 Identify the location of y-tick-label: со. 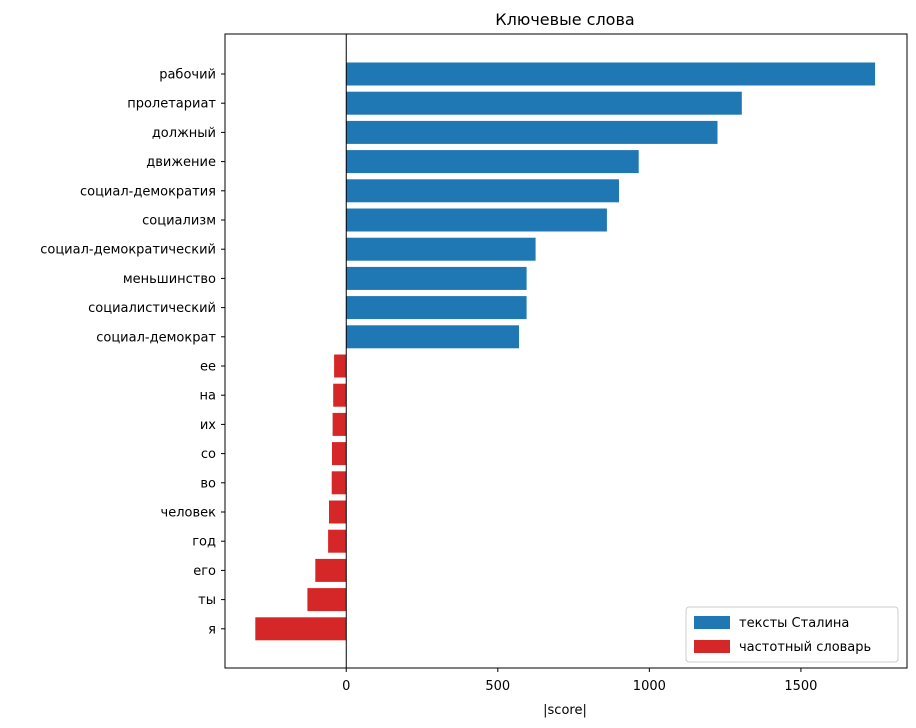
(208, 454).